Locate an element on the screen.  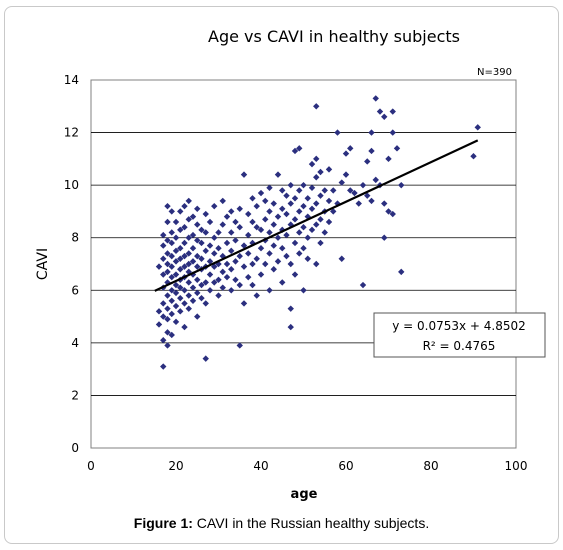
x-axis-label: age is located at coordinates (304, 494).